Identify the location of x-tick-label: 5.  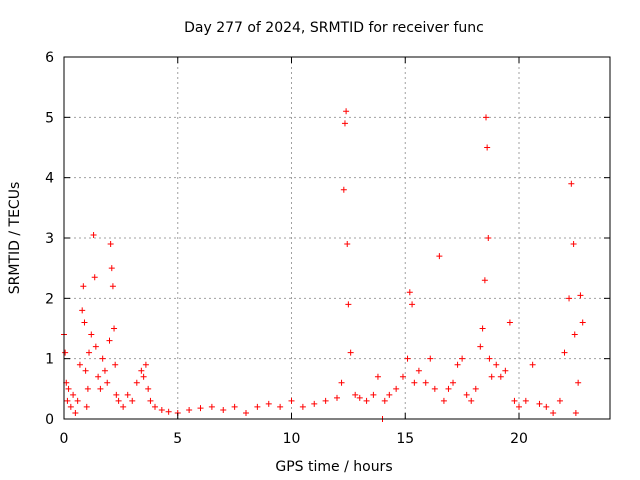
(177, 439).